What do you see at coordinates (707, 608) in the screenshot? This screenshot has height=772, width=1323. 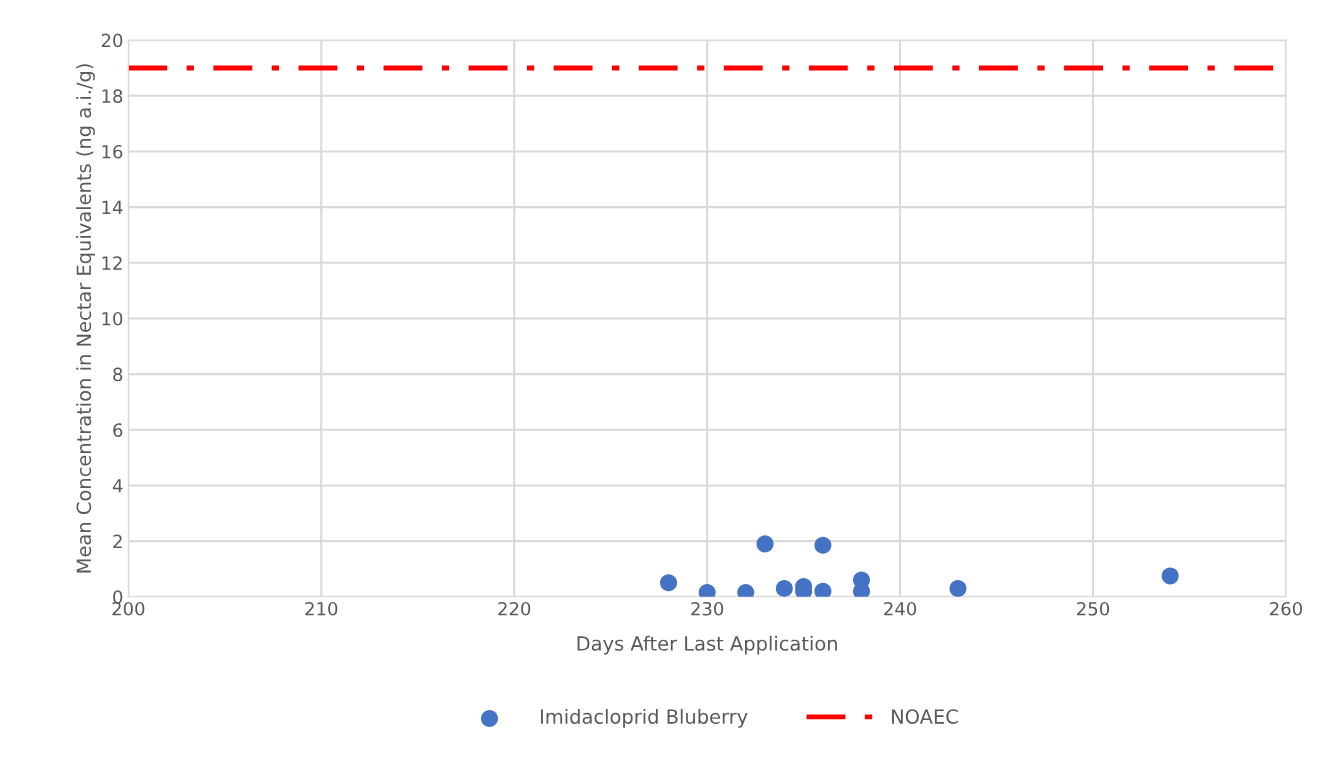 I see `x-tick-label: 230` at bounding box center [707, 608].